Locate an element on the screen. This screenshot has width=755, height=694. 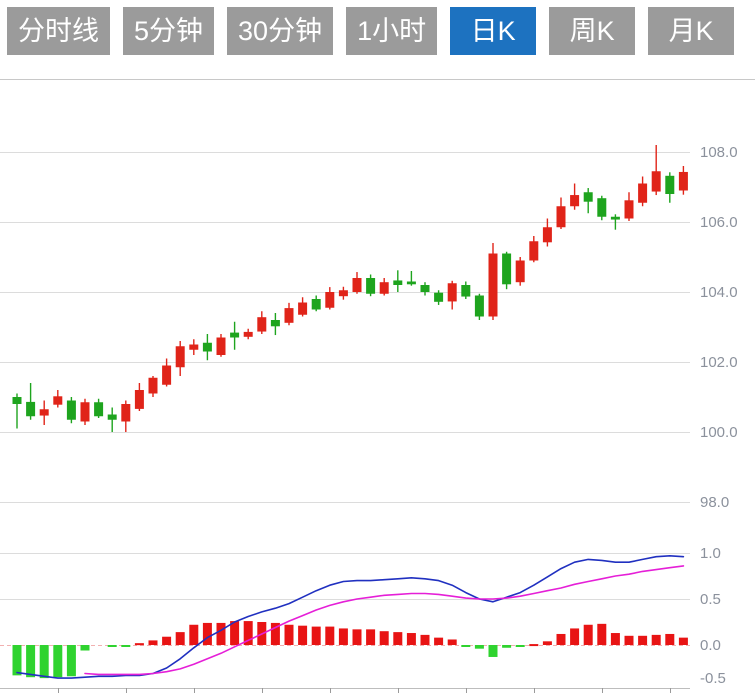
tab-weekly-k: 周K is located at coordinates (592, 31).